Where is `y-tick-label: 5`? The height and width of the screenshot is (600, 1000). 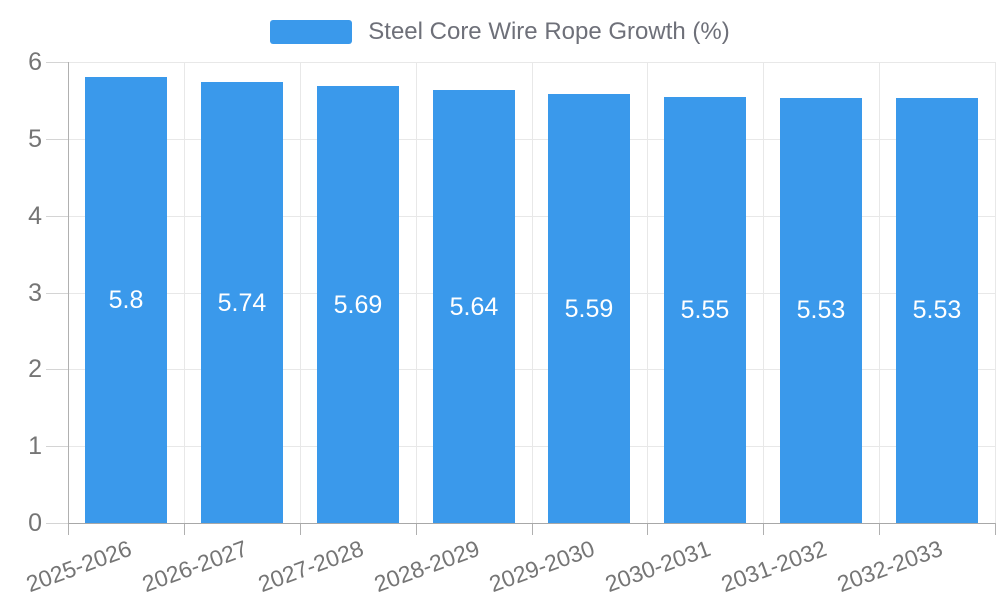
y-tick-label: 5 is located at coordinates (35, 139).